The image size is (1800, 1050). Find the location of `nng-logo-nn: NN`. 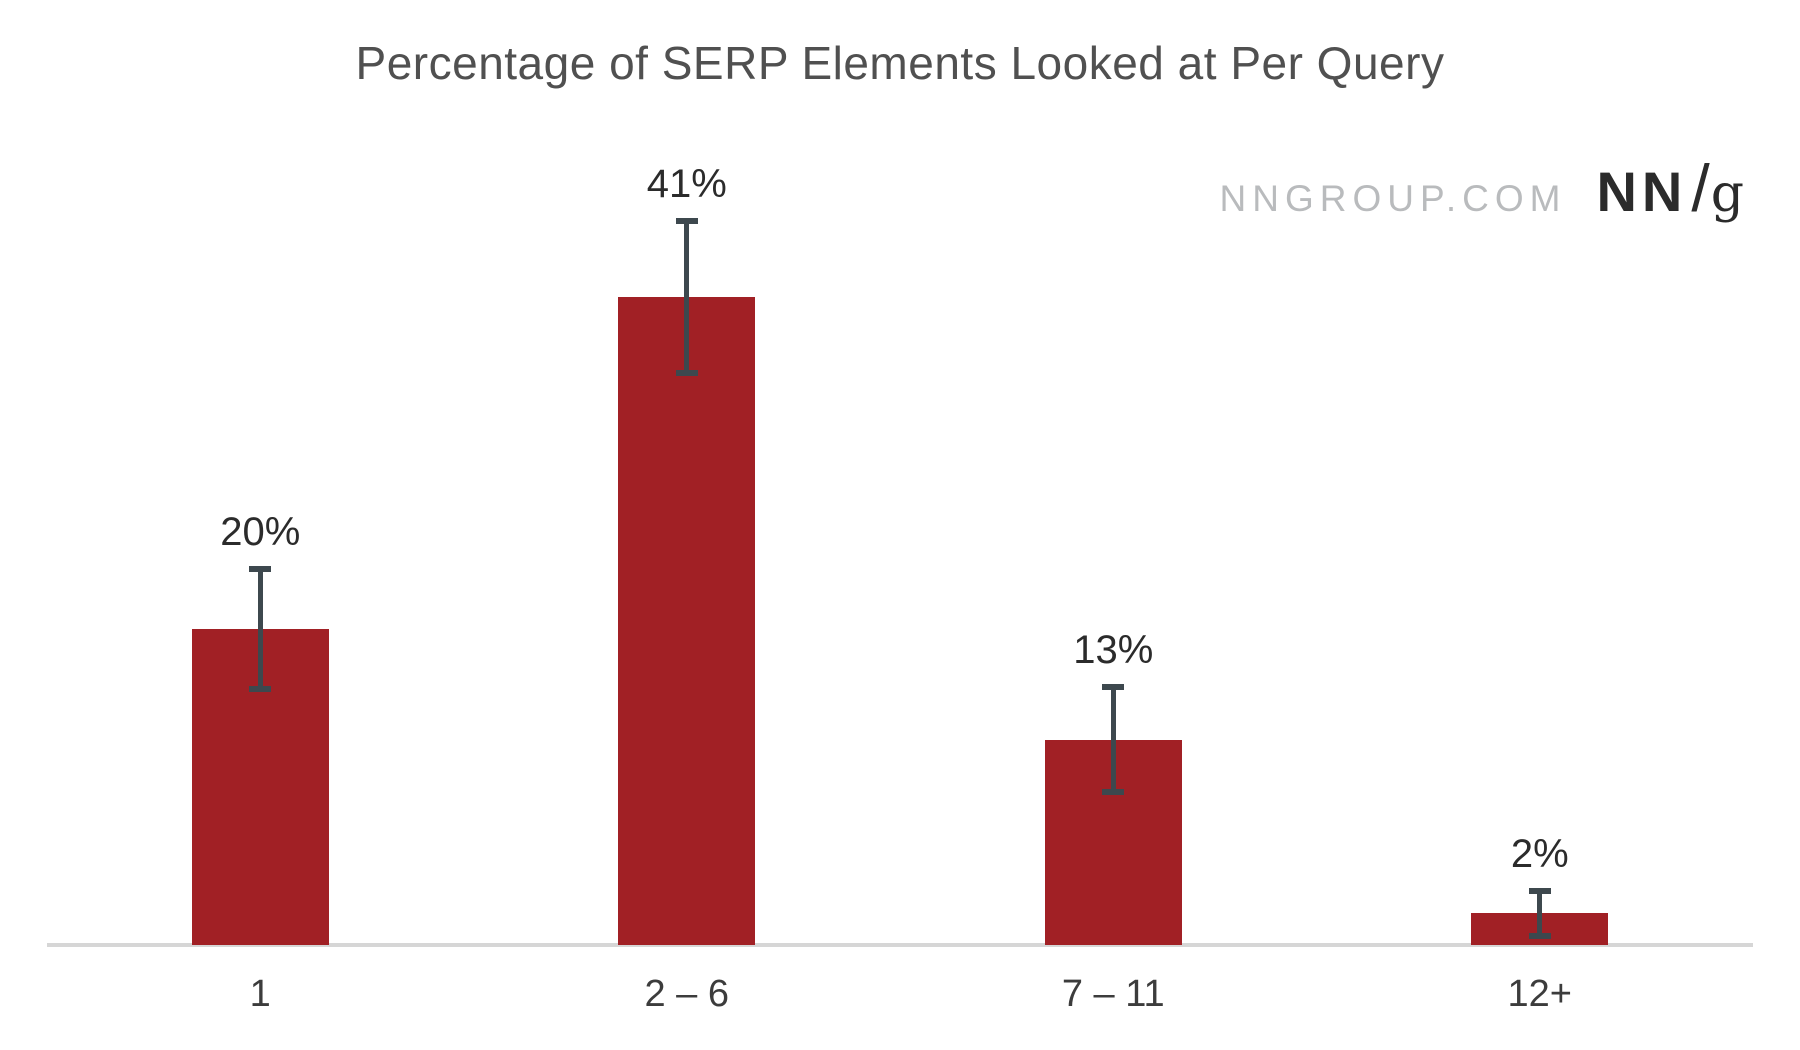

nng-logo-nn: NN is located at coordinates (1642, 191).